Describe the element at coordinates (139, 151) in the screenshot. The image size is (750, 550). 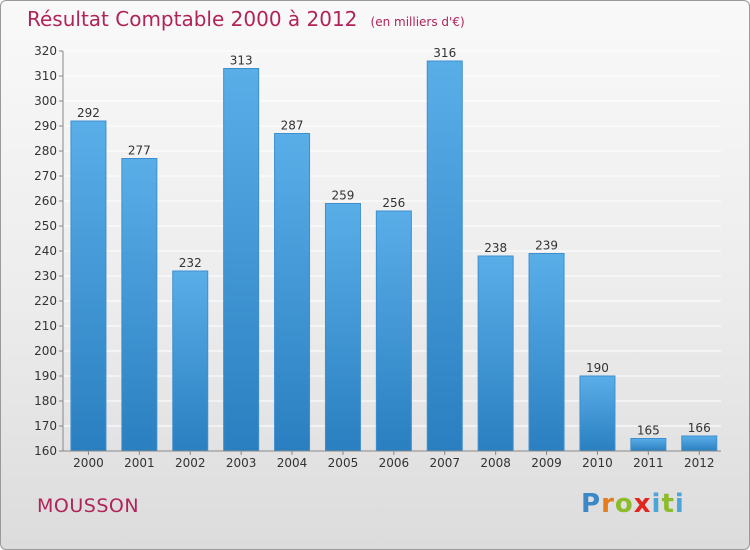
I see `data-label: 277` at that location.